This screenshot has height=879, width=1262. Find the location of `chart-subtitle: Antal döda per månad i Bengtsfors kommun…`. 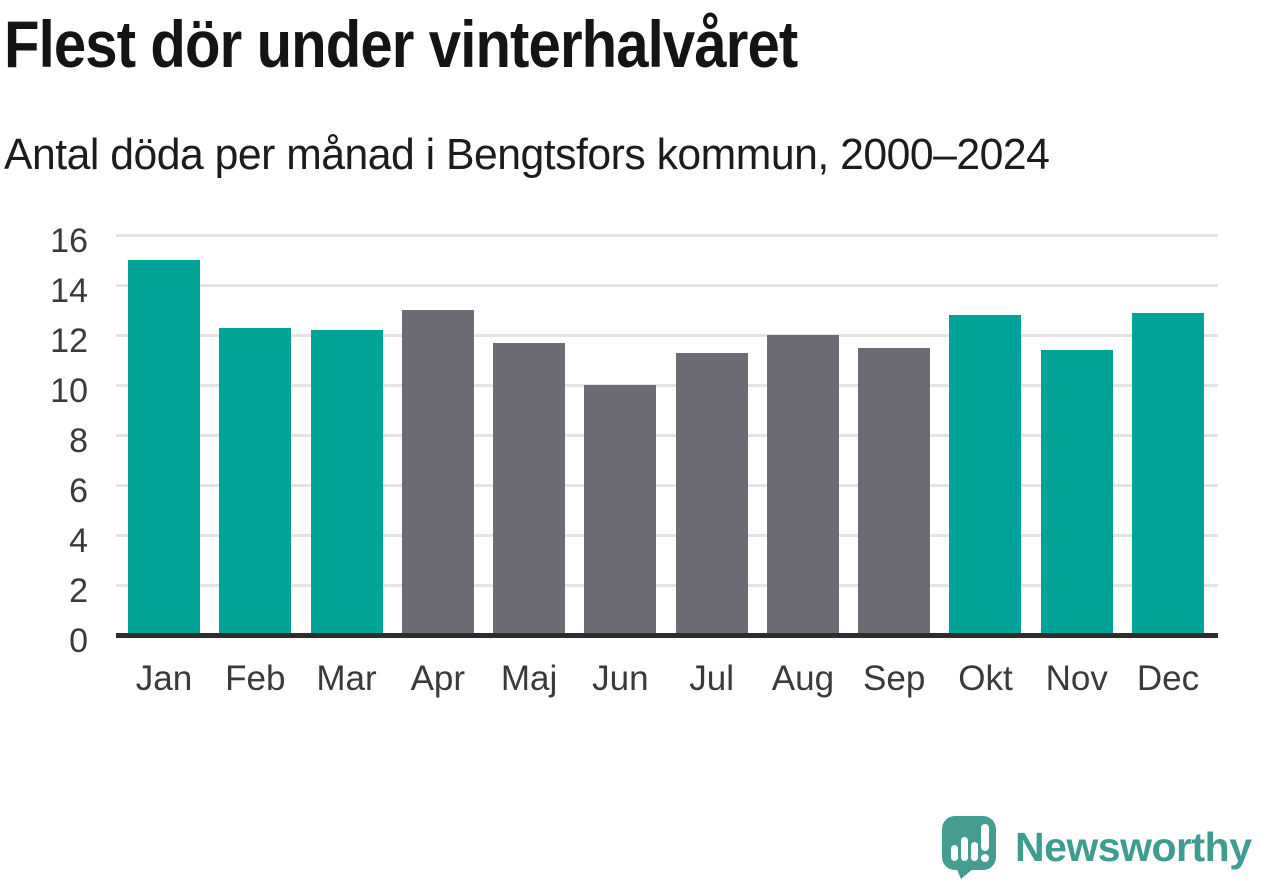

chart-subtitle: Antal döda per månad i Bengtsfors kommun… is located at coordinates (527, 154).